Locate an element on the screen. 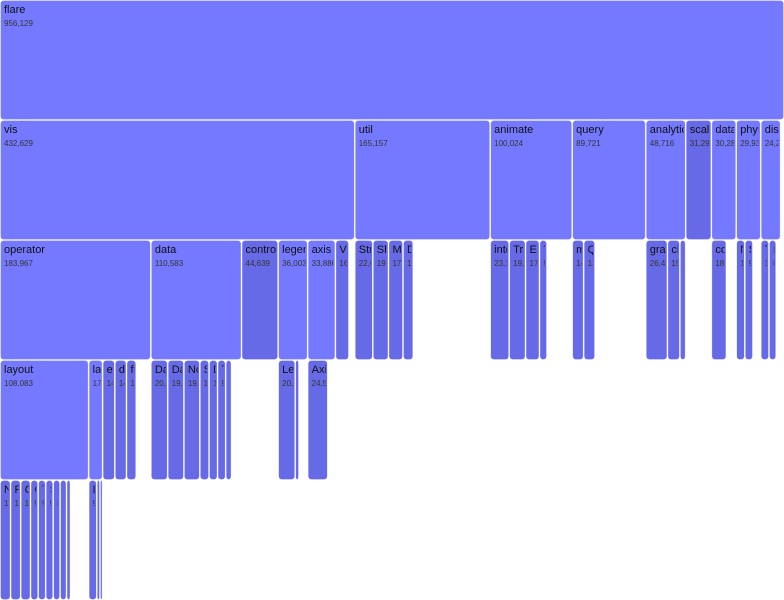  node-value: 24,254 is located at coordinates (774, 143).